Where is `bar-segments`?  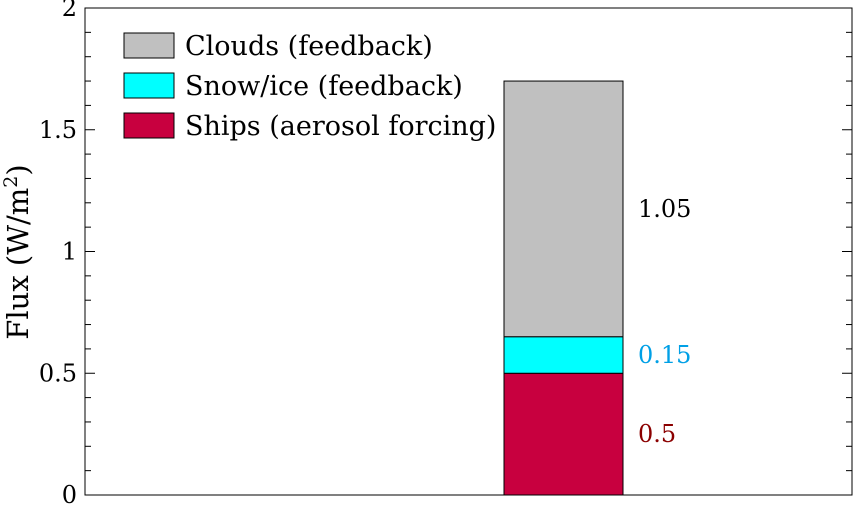 bar-segments is located at coordinates (563, 288).